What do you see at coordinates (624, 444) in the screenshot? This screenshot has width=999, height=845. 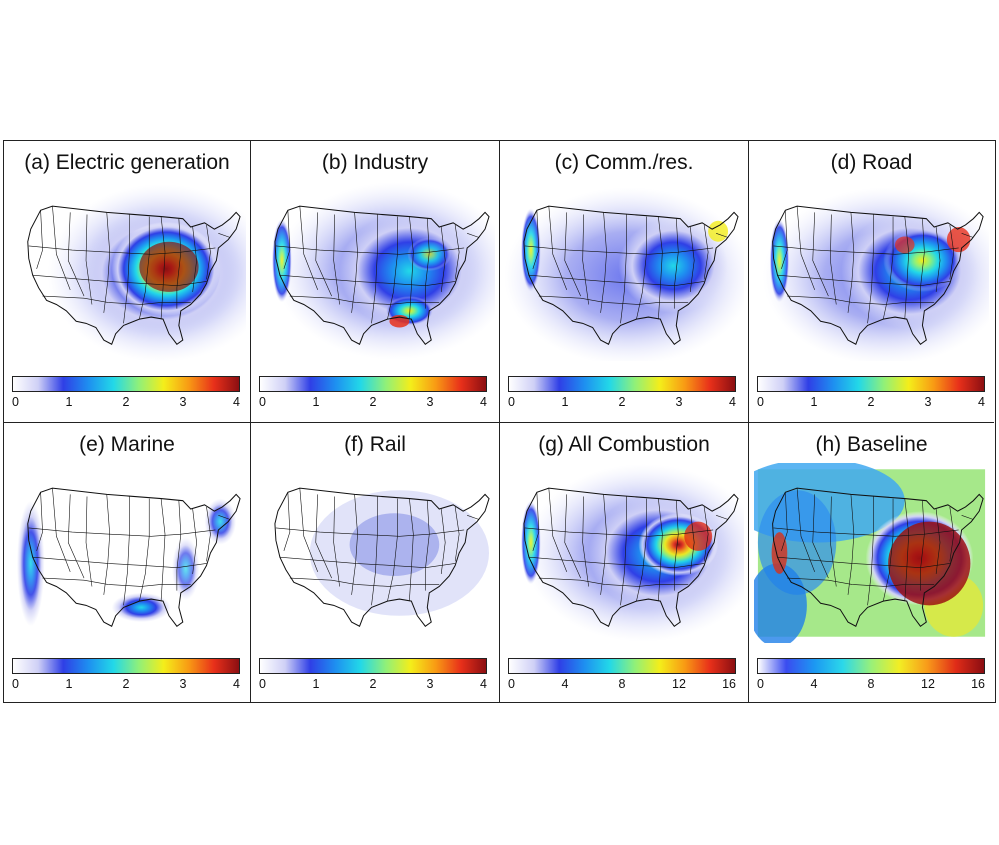 I see `panel-title: (g) All Combustion` at bounding box center [624, 444].